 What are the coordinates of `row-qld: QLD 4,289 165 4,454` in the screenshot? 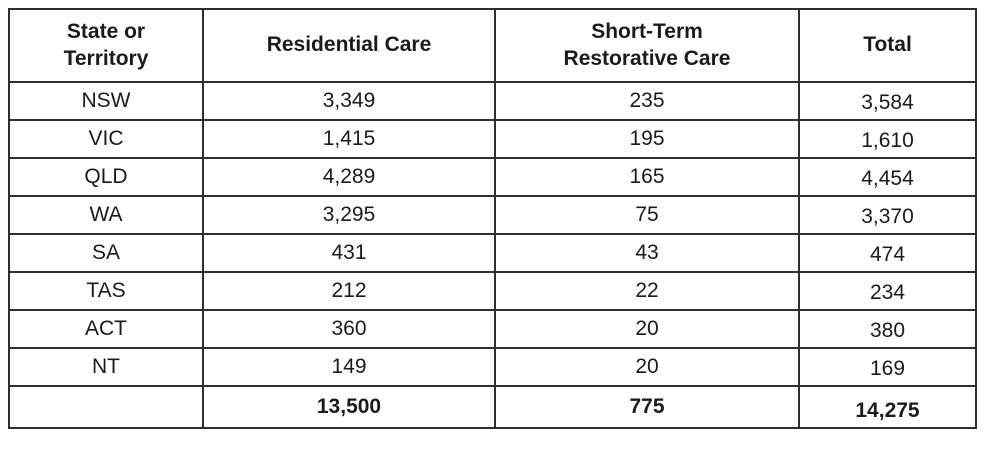 It's located at (492, 177).